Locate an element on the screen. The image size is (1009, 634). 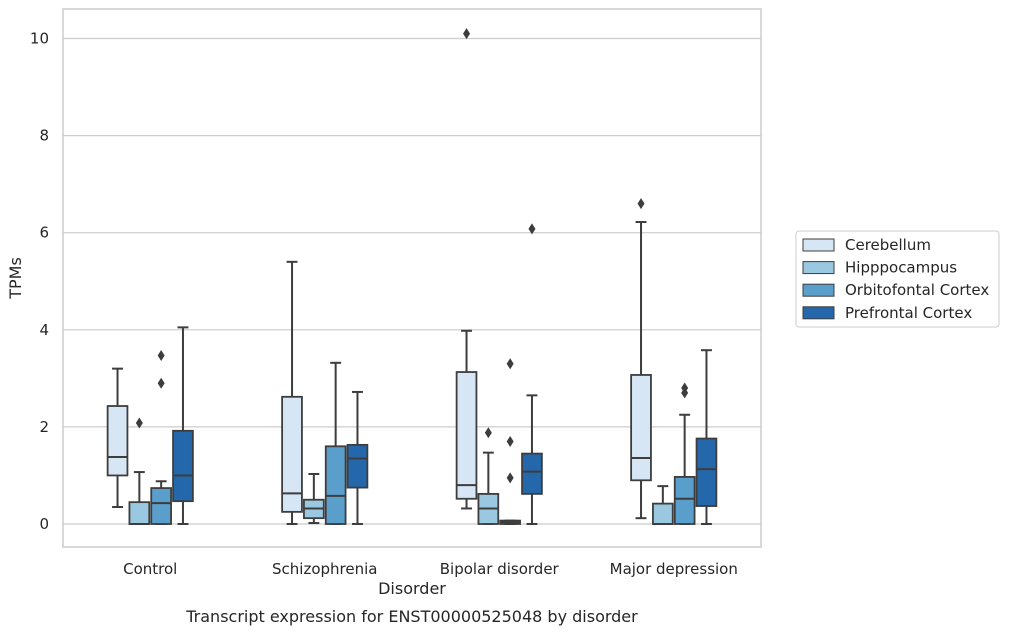
x-tick-label: Schizophrenia is located at coordinates (324, 569).